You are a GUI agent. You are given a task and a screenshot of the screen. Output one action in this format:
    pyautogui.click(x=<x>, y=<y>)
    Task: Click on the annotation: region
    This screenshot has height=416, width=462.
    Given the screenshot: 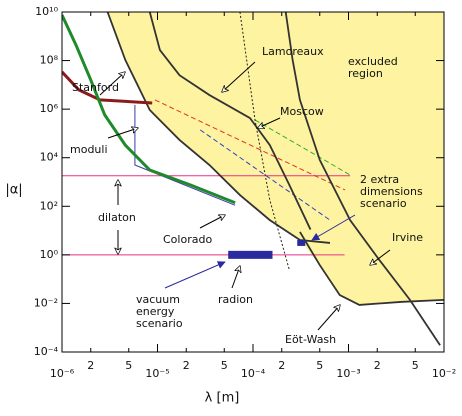 What is the action you would take?
    pyautogui.click(x=365, y=73)
    